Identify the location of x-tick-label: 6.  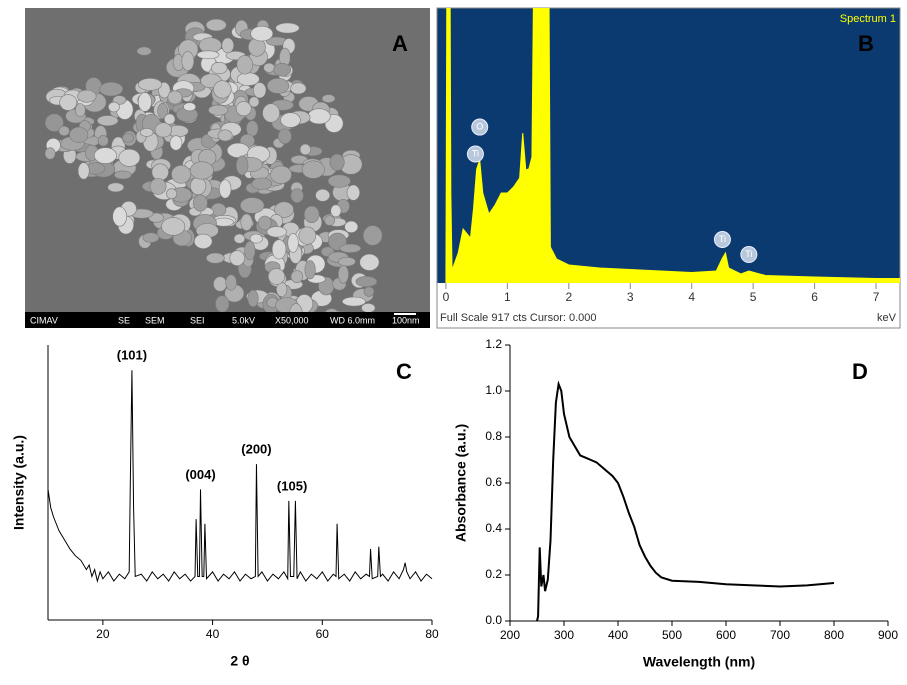
(814, 297).